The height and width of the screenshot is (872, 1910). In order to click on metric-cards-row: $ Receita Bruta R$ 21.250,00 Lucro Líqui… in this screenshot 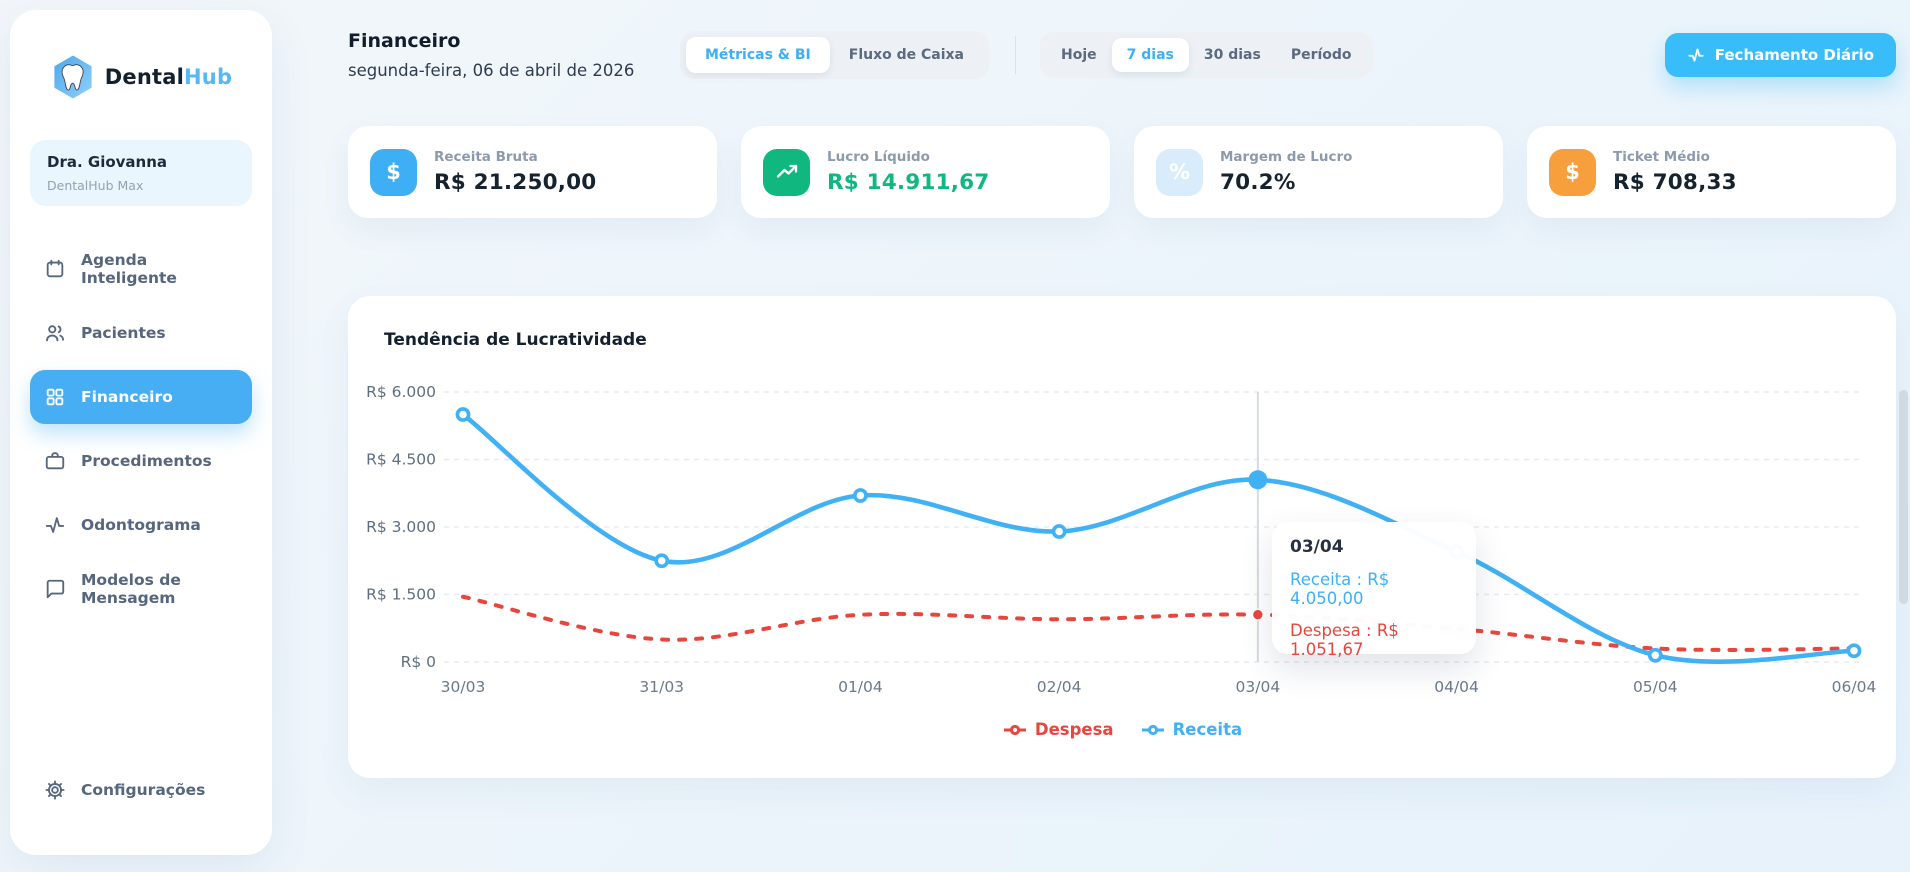, I will do `click(1122, 172)`.